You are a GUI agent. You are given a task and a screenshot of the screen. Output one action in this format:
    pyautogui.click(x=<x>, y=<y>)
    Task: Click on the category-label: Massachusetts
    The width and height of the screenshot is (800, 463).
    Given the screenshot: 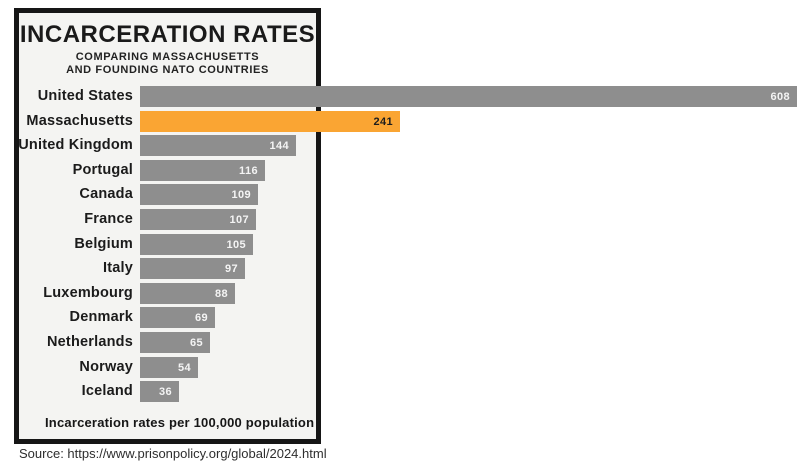 What is the action you would take?
    pyautogui.click(x=79, y=120)
    